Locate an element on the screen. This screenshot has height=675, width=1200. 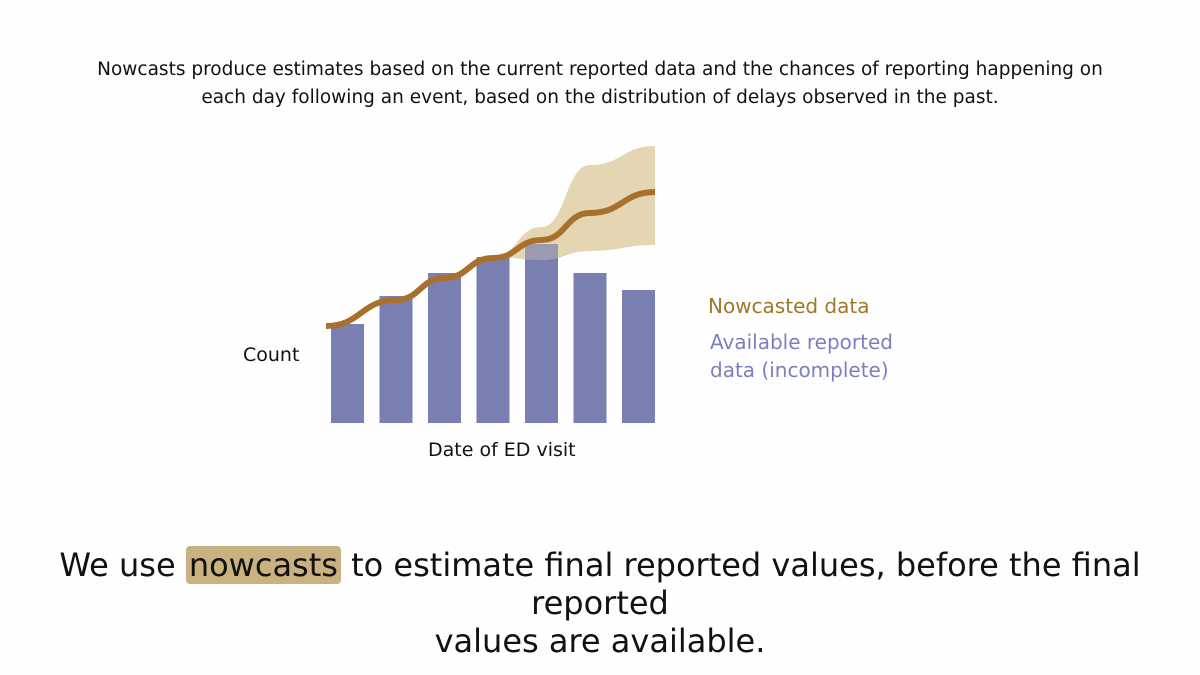
takeaway-prefix: We use is located at coordinates (117, 565).